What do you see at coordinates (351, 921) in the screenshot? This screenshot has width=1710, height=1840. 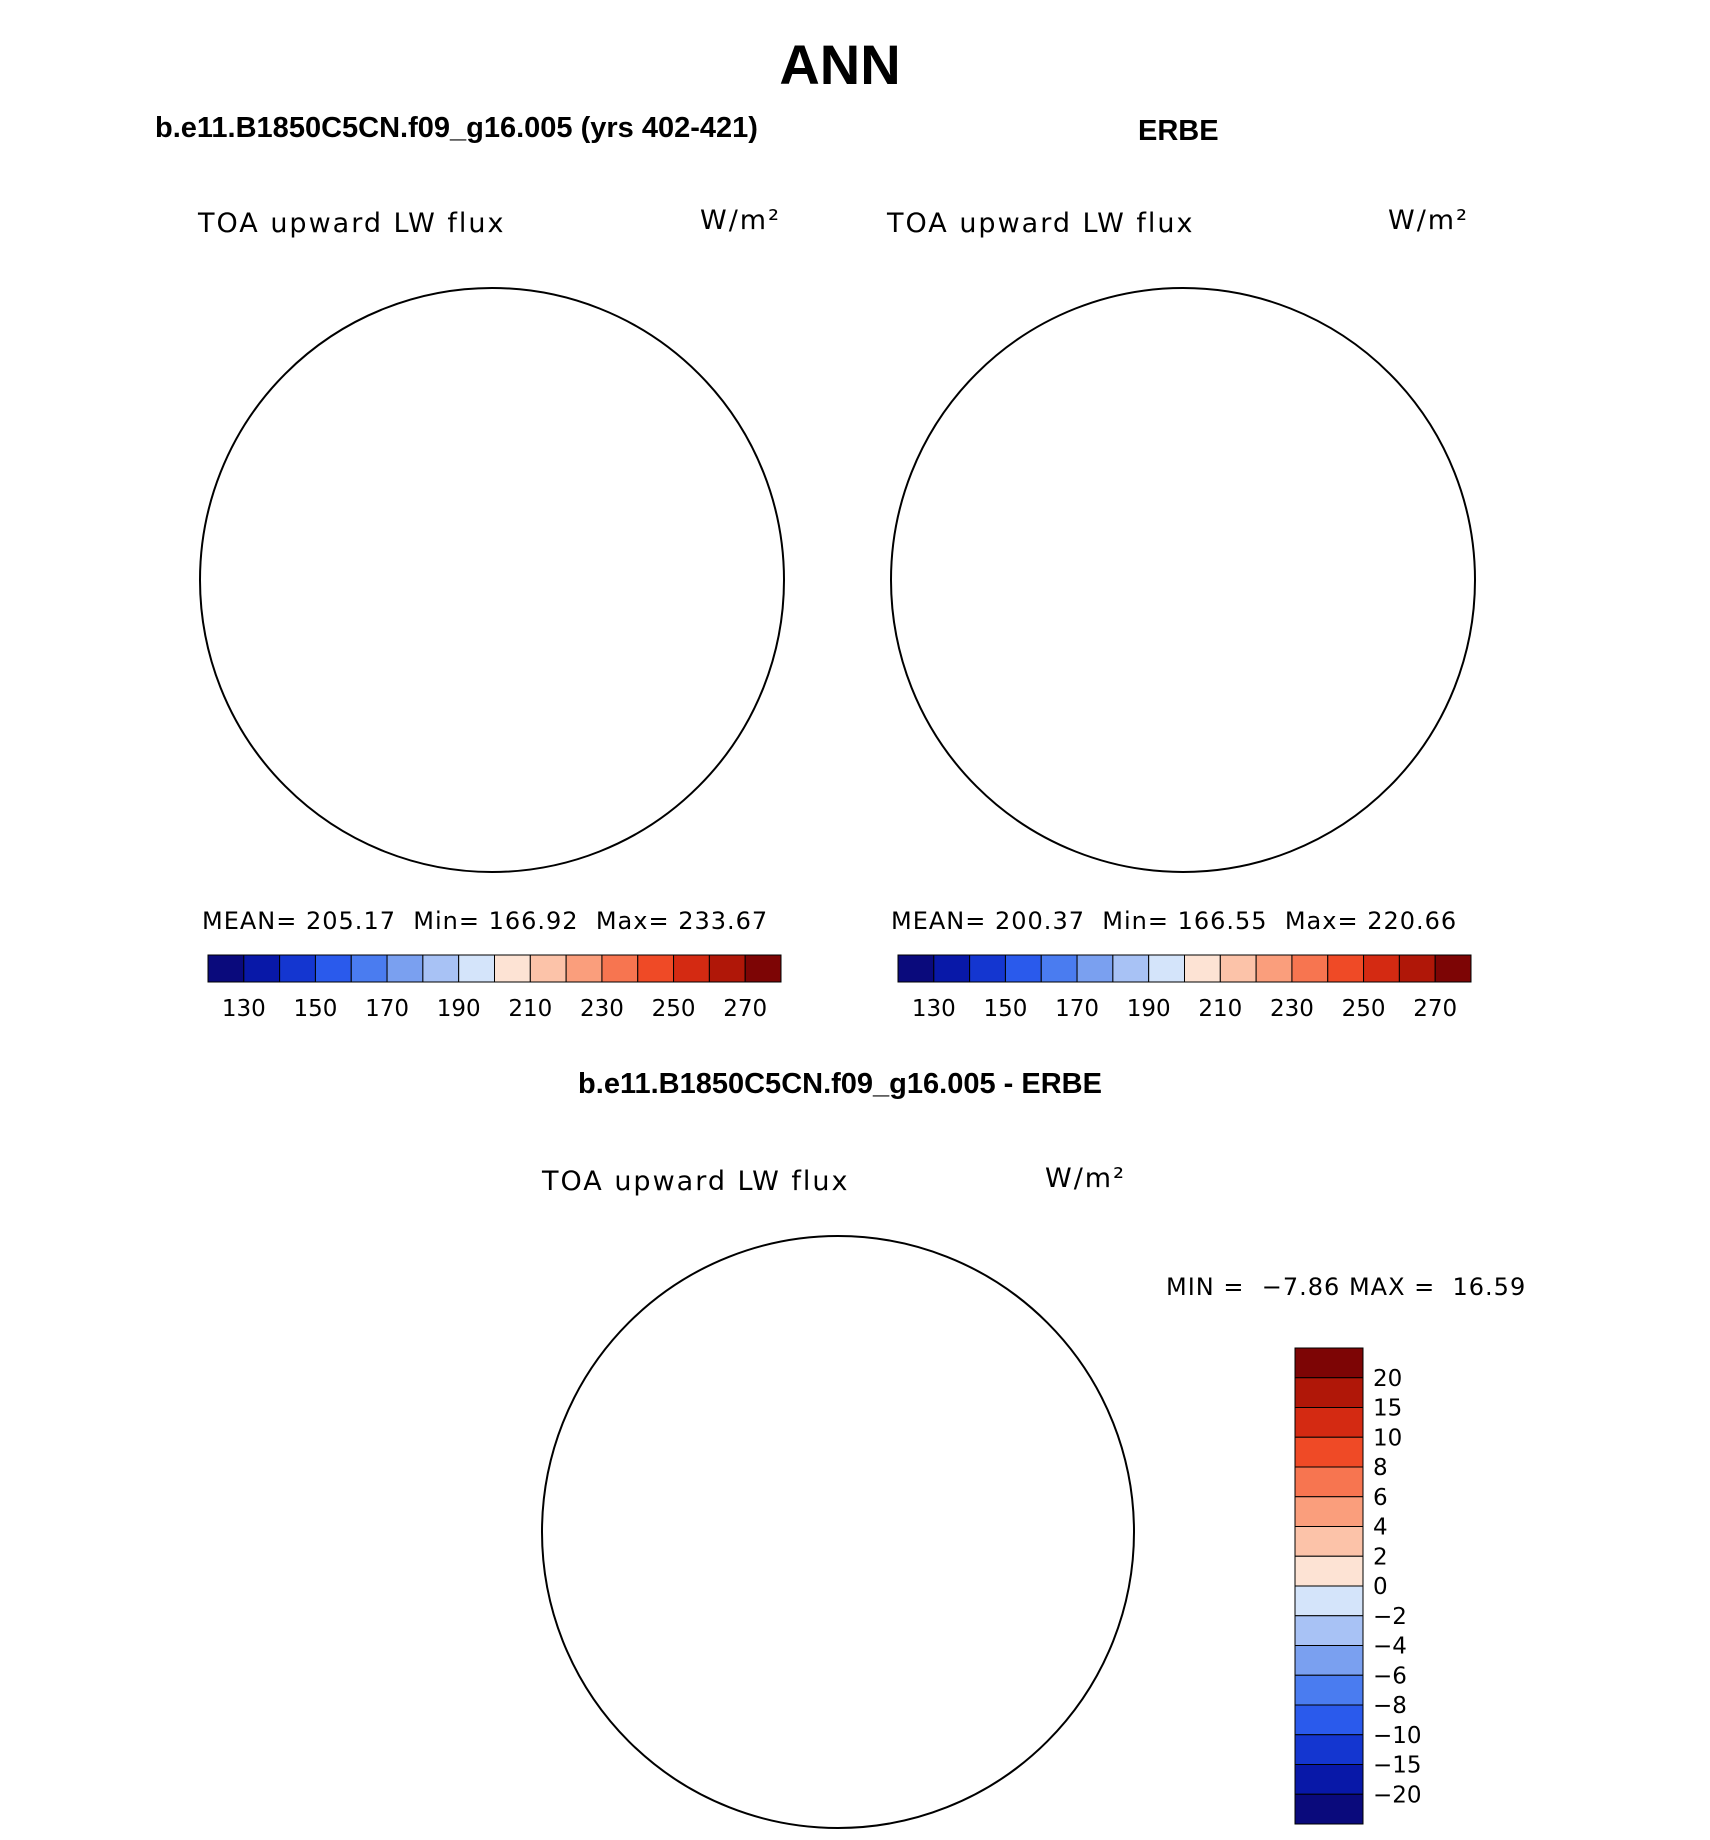 I see `mean-value: 205.17` at bounding box center [351, 921].